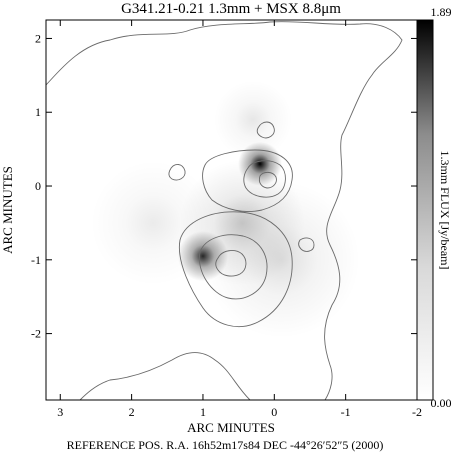 This screenshot has width=452, height=456. What do you see at coordinates (38, 38) in the screenshot?
I see `y-tick-label: 2` at bounding box center [38, 38].